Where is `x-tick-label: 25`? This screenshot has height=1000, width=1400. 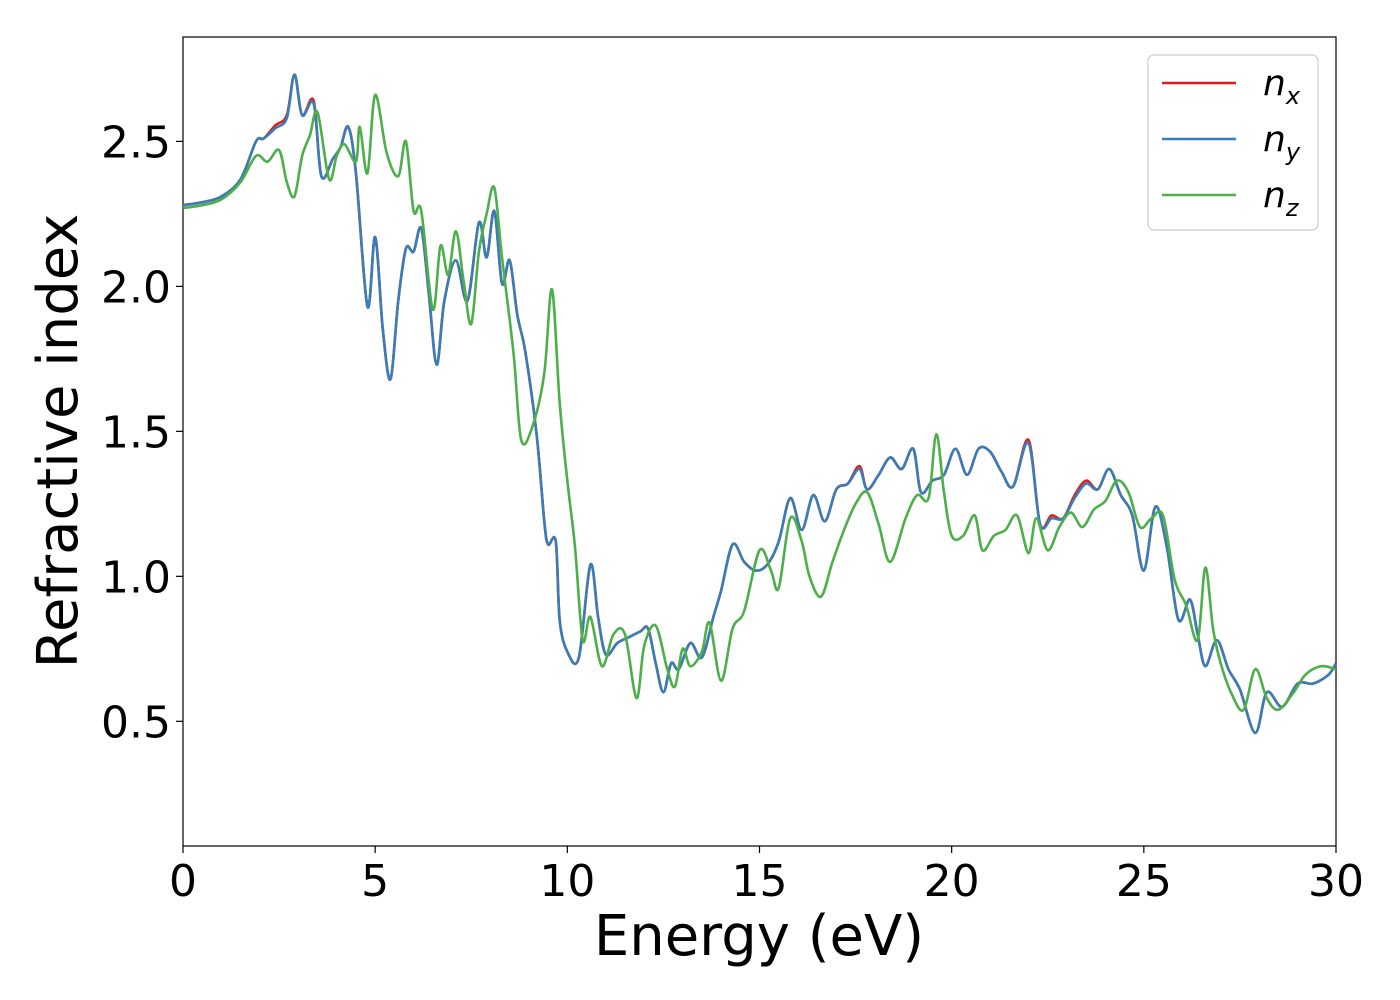
x-tick-label: 25 is located at coordinates (1144, 881).